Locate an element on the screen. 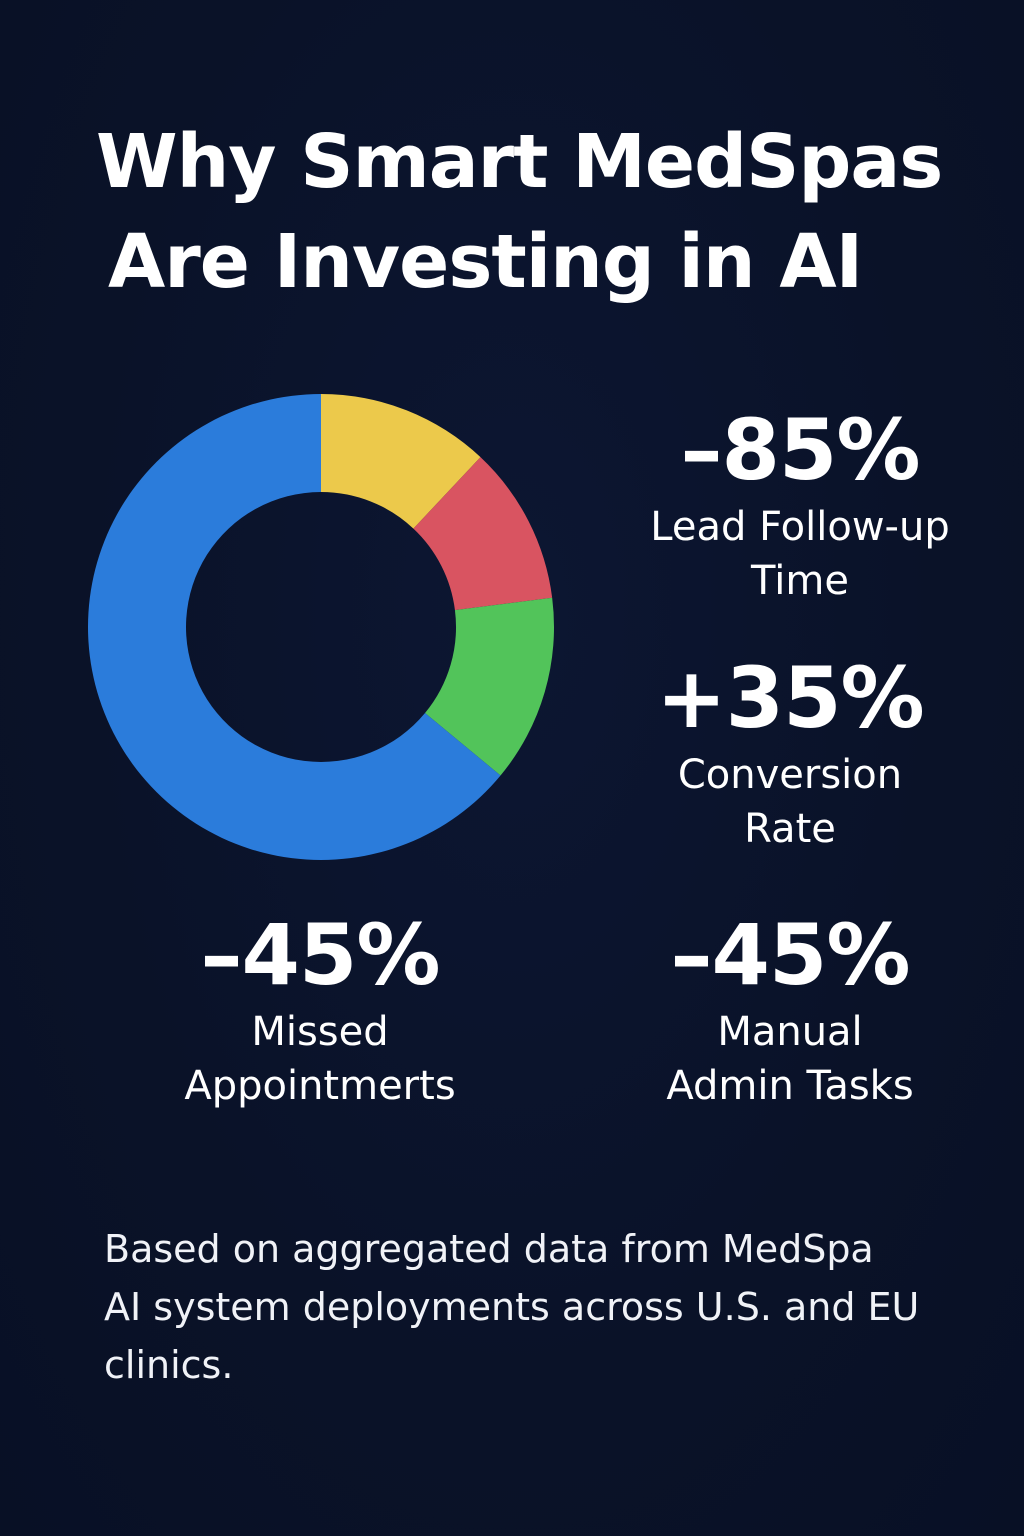  stat-value: +35% is located at coordinates (790, 698).